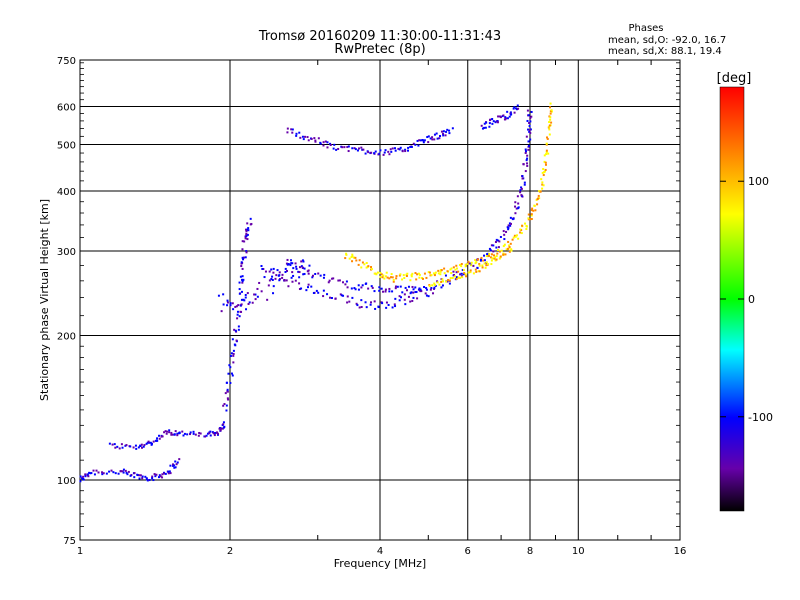 The width and height of the screenshot is (800, 600). I want to click on y-tick-label: 500, so click(66, 146).